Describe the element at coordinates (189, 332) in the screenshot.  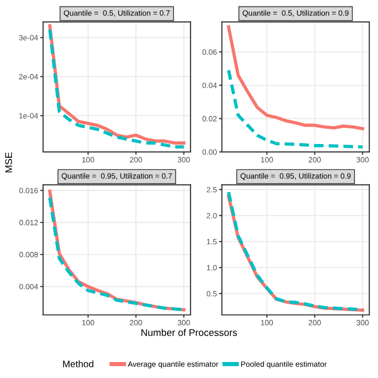
I see `x-axis-title: Number of Processors` at that location.